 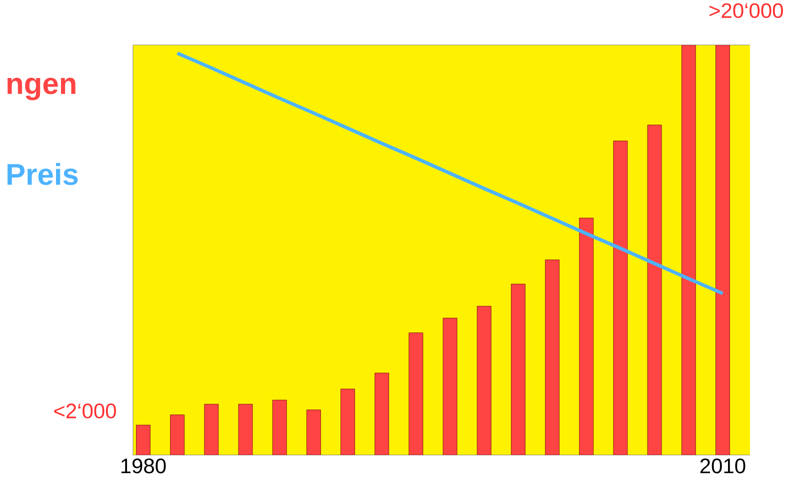 I want to click on text: >20‘000, so click(x=746, y=10).